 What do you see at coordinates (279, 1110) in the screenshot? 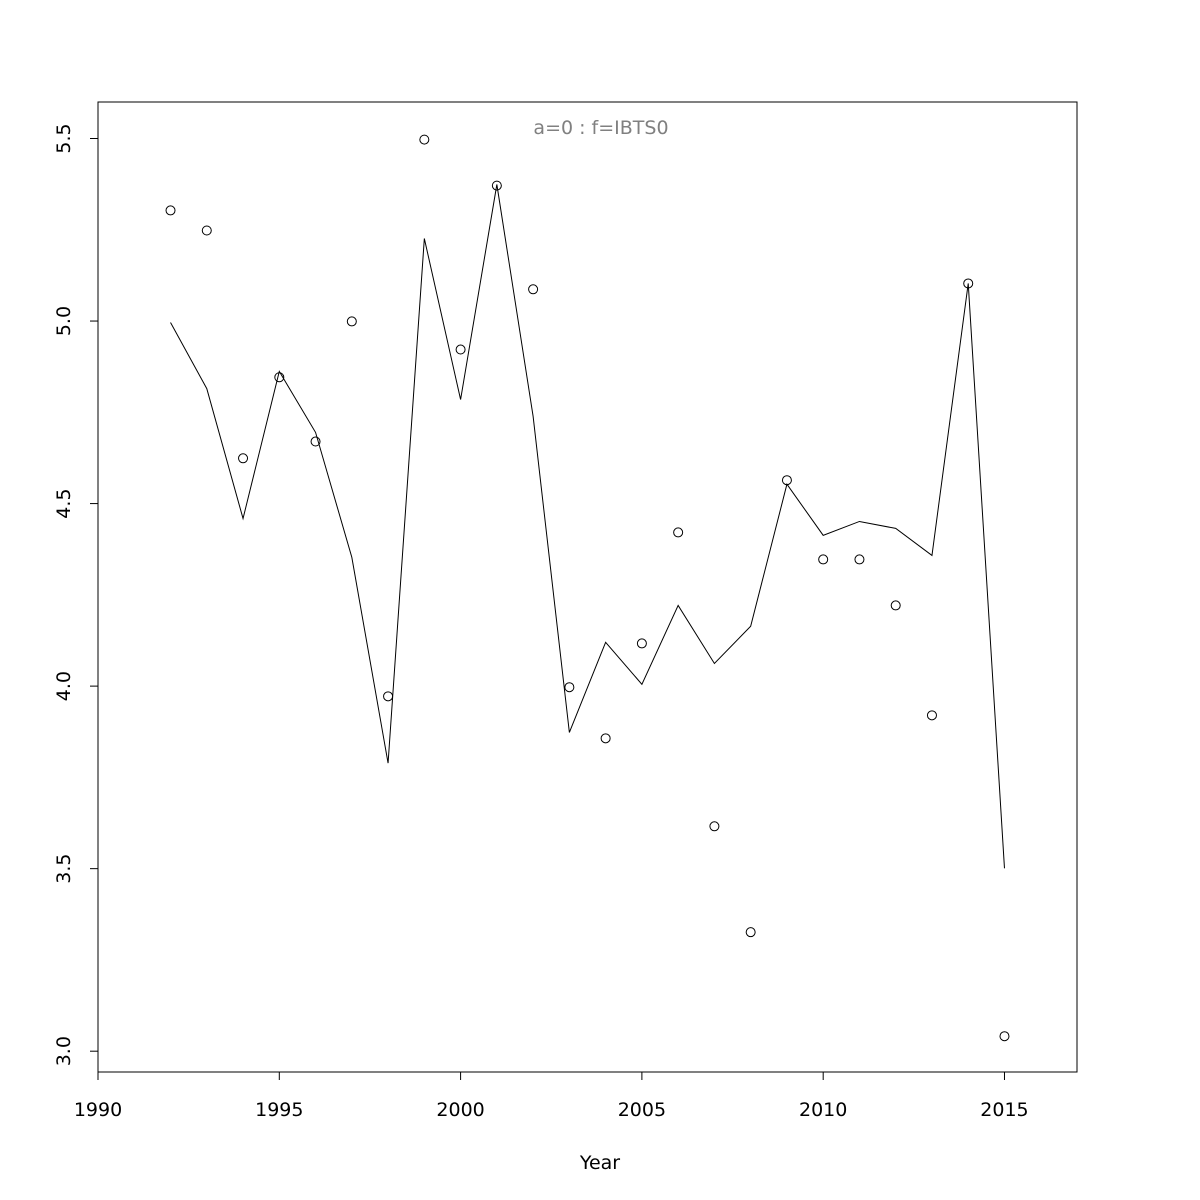
I see `x-tick-label: 1995` at bounding box center [279, 1110].